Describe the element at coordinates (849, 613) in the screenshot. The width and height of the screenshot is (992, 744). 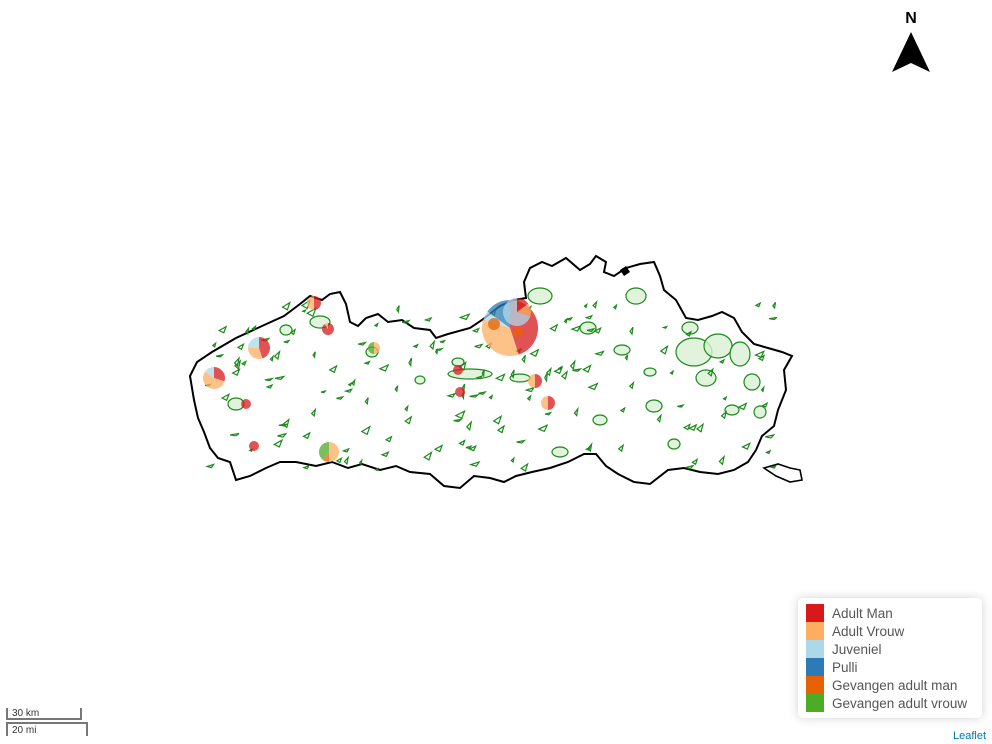
I see `legend-item: Adult Man` at that location.